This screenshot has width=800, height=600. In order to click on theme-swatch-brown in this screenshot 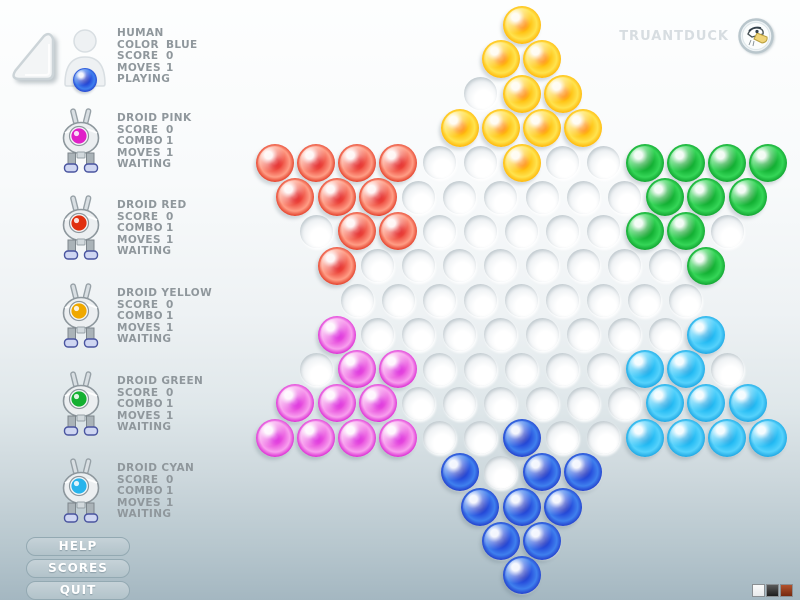, I will do `click(786, 590)`.